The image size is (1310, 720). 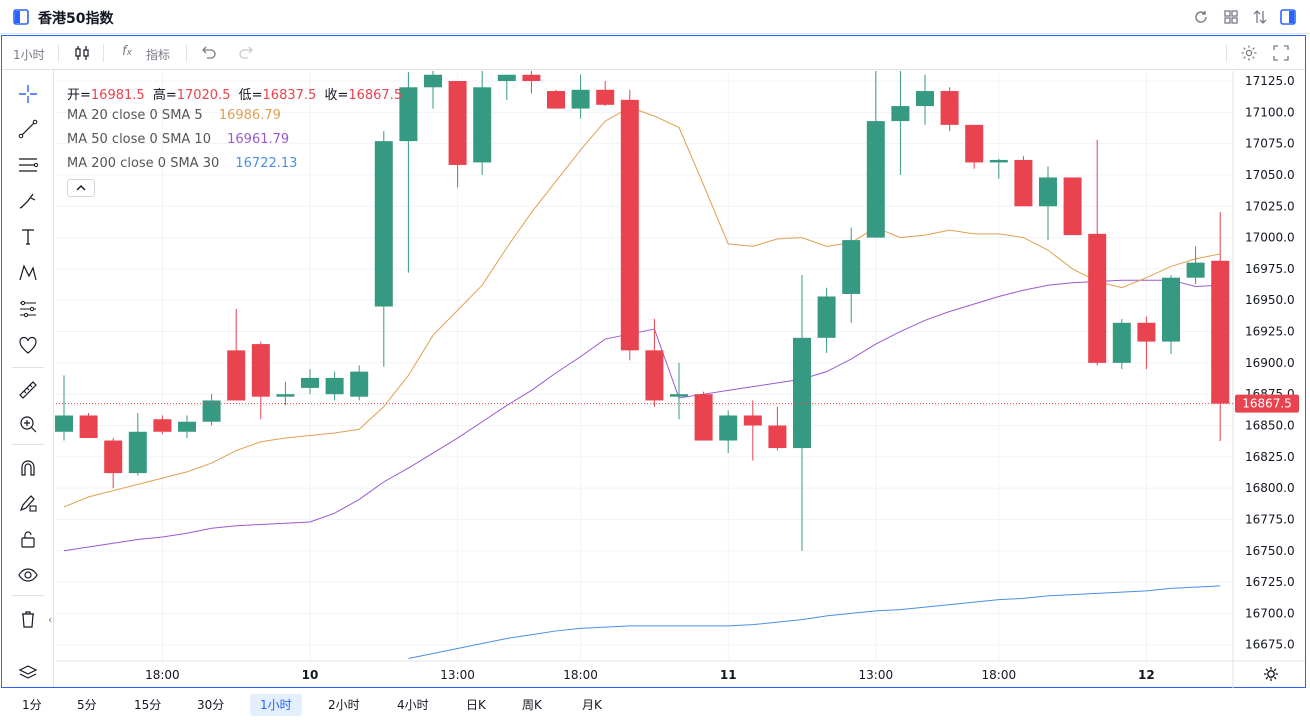 What do you see at coordinates (1270, 175) in the screenshot?
I see `y-tick-label: 17050.0` at bounding box center [1270, 175].